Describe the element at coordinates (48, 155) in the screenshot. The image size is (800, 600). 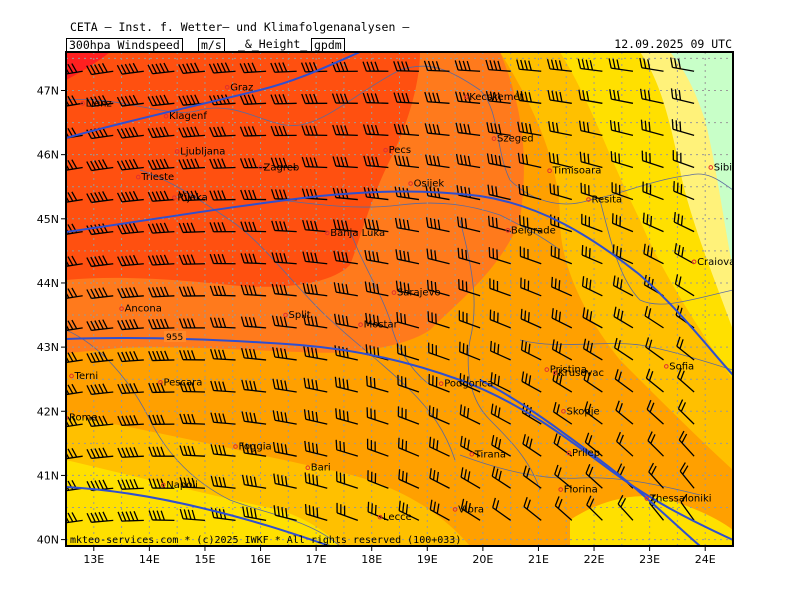
I see `lat-tick-label: 46N` at that location.